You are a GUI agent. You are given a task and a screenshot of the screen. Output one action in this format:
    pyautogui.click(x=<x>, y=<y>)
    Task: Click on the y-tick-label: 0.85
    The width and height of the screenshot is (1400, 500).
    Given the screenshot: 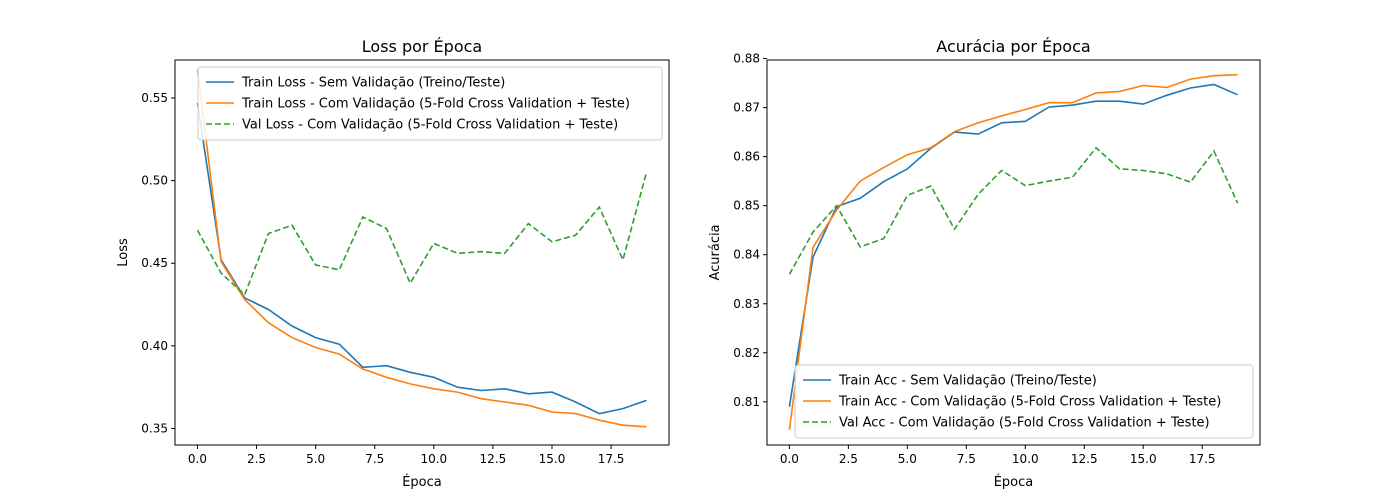 What is the action you would take?
    pyautogui.click(x=746, y=206)
    